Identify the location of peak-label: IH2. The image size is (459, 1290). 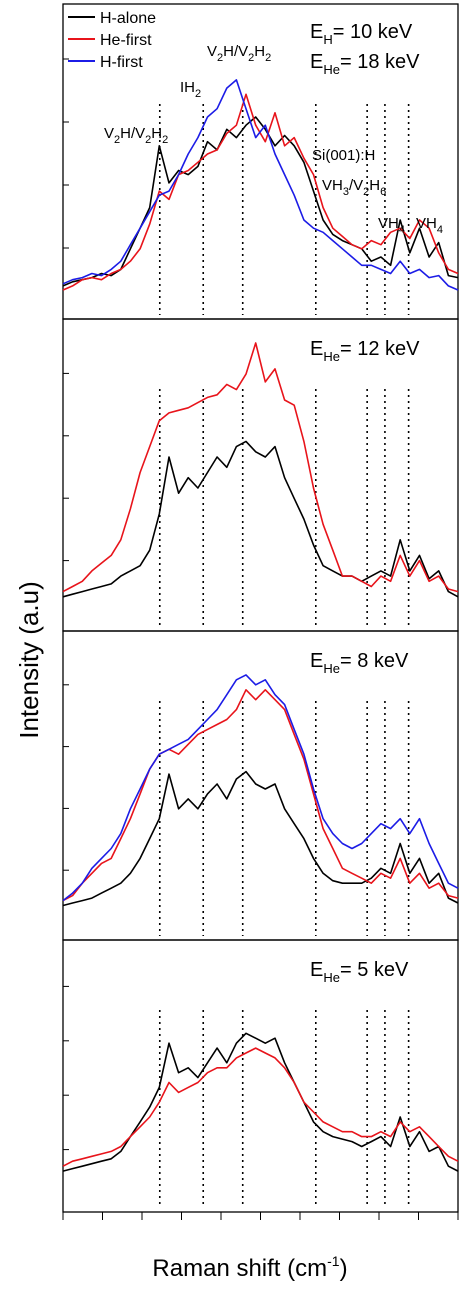
(190, 89).